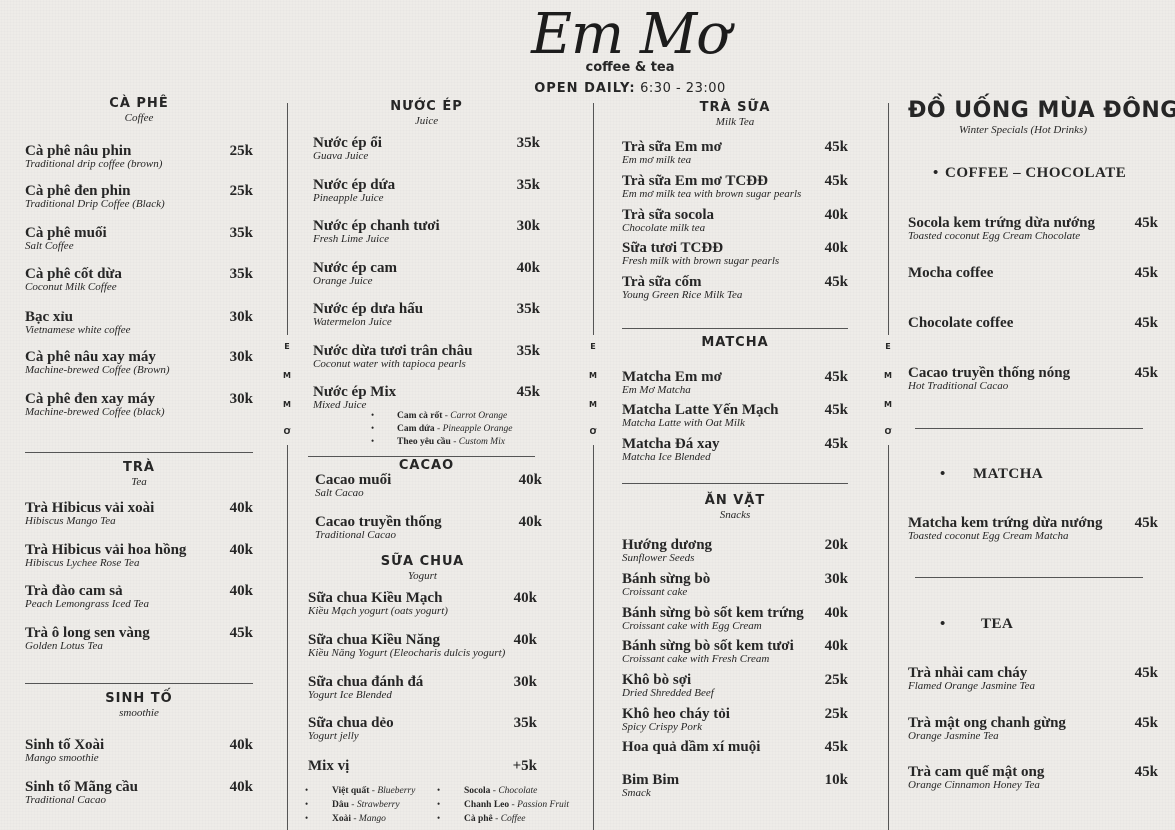 The image size is (1175, 830). I want to click on menu-item-description: Em mơ milk tea, so click(657, 160).